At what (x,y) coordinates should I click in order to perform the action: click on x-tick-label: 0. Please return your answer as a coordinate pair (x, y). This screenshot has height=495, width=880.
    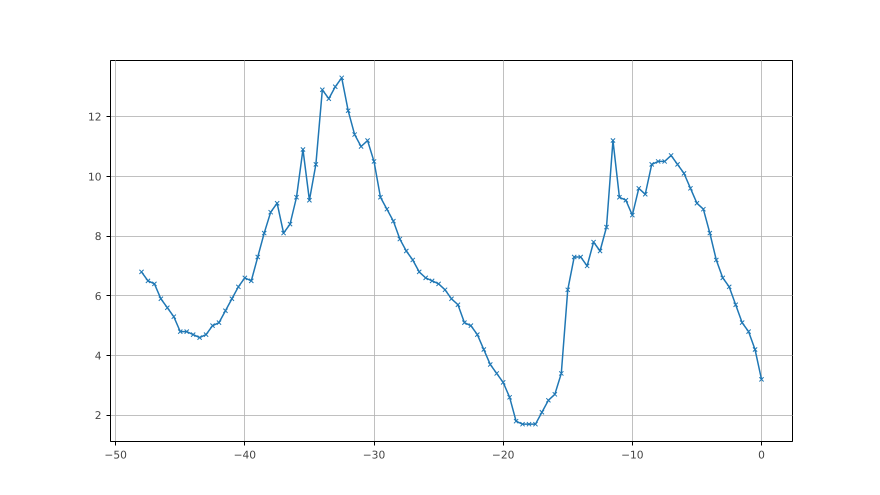
    Looking at the image, I should click on (762, 455).